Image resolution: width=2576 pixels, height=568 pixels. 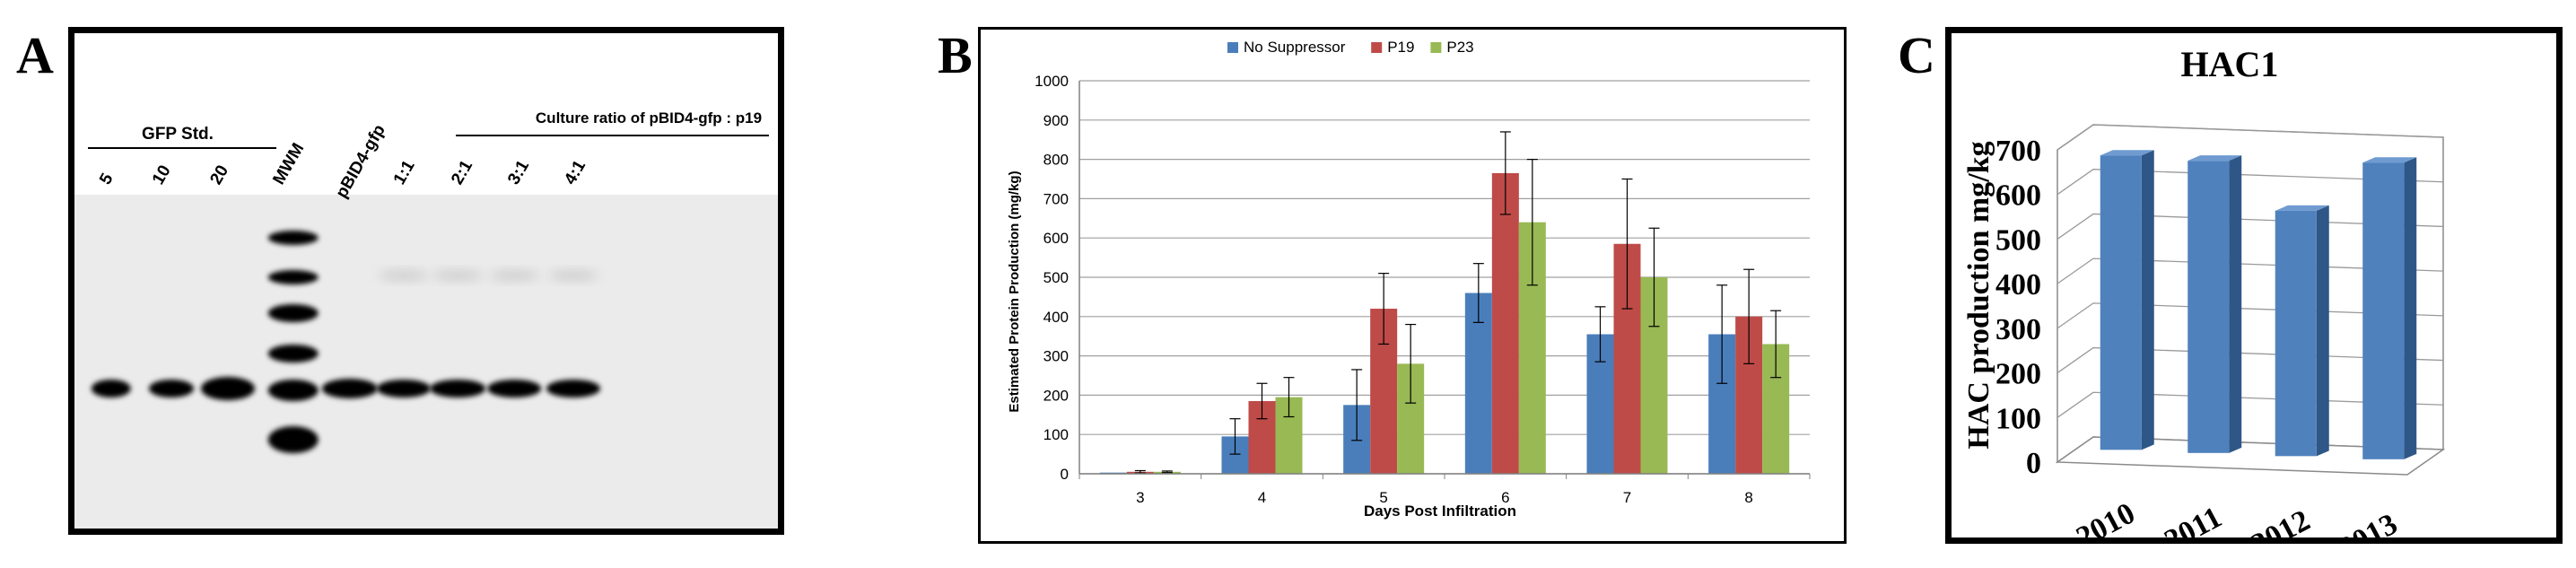 I want to click on panel-label-c: C, so click(x=1917, y=55).